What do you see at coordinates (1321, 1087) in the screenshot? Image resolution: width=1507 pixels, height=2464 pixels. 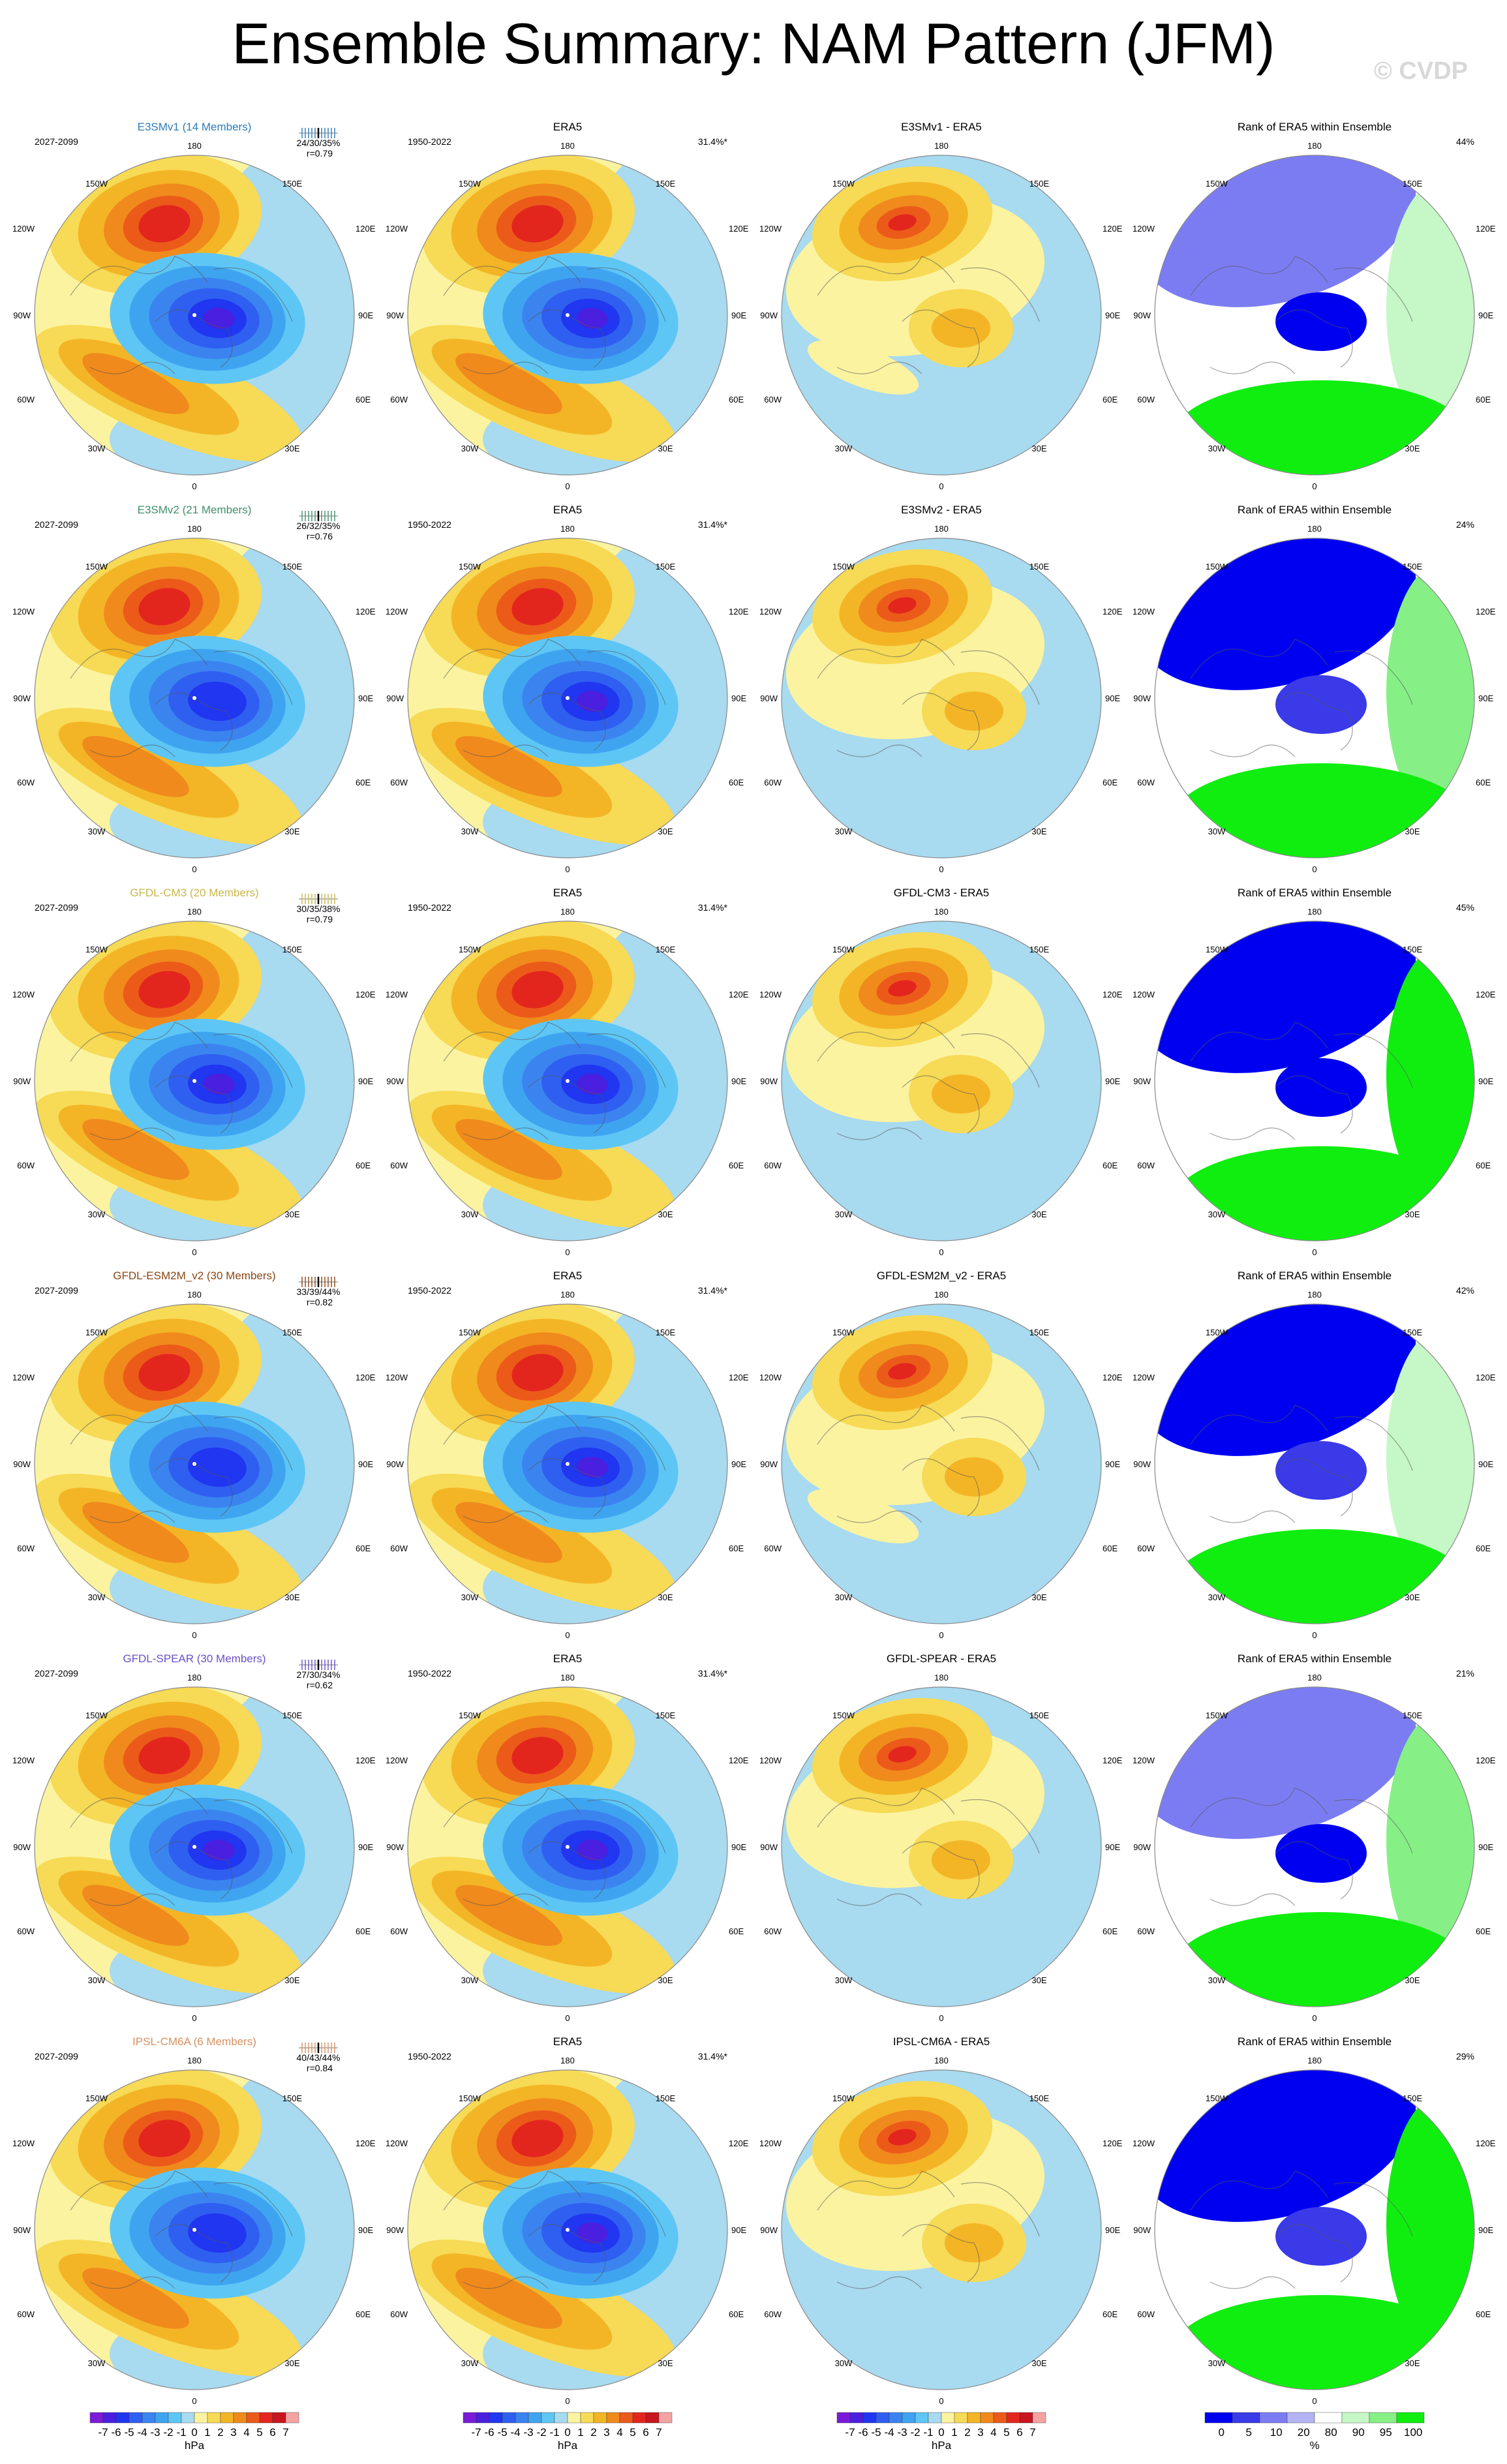 I see `rank-central-region` at bounding box center [1321, 1087].